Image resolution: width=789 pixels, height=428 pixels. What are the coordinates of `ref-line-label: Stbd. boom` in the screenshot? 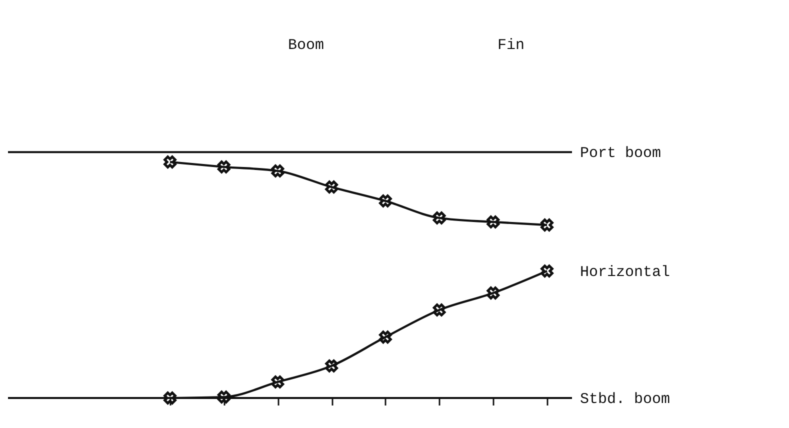 It's located at (625, 399).